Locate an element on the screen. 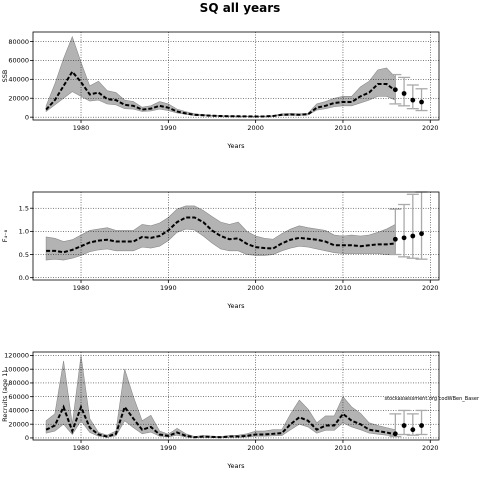 This screenshot has width=480, height=480. recruits-y-tick-label: 100000 is located at coordinates (16, 369).